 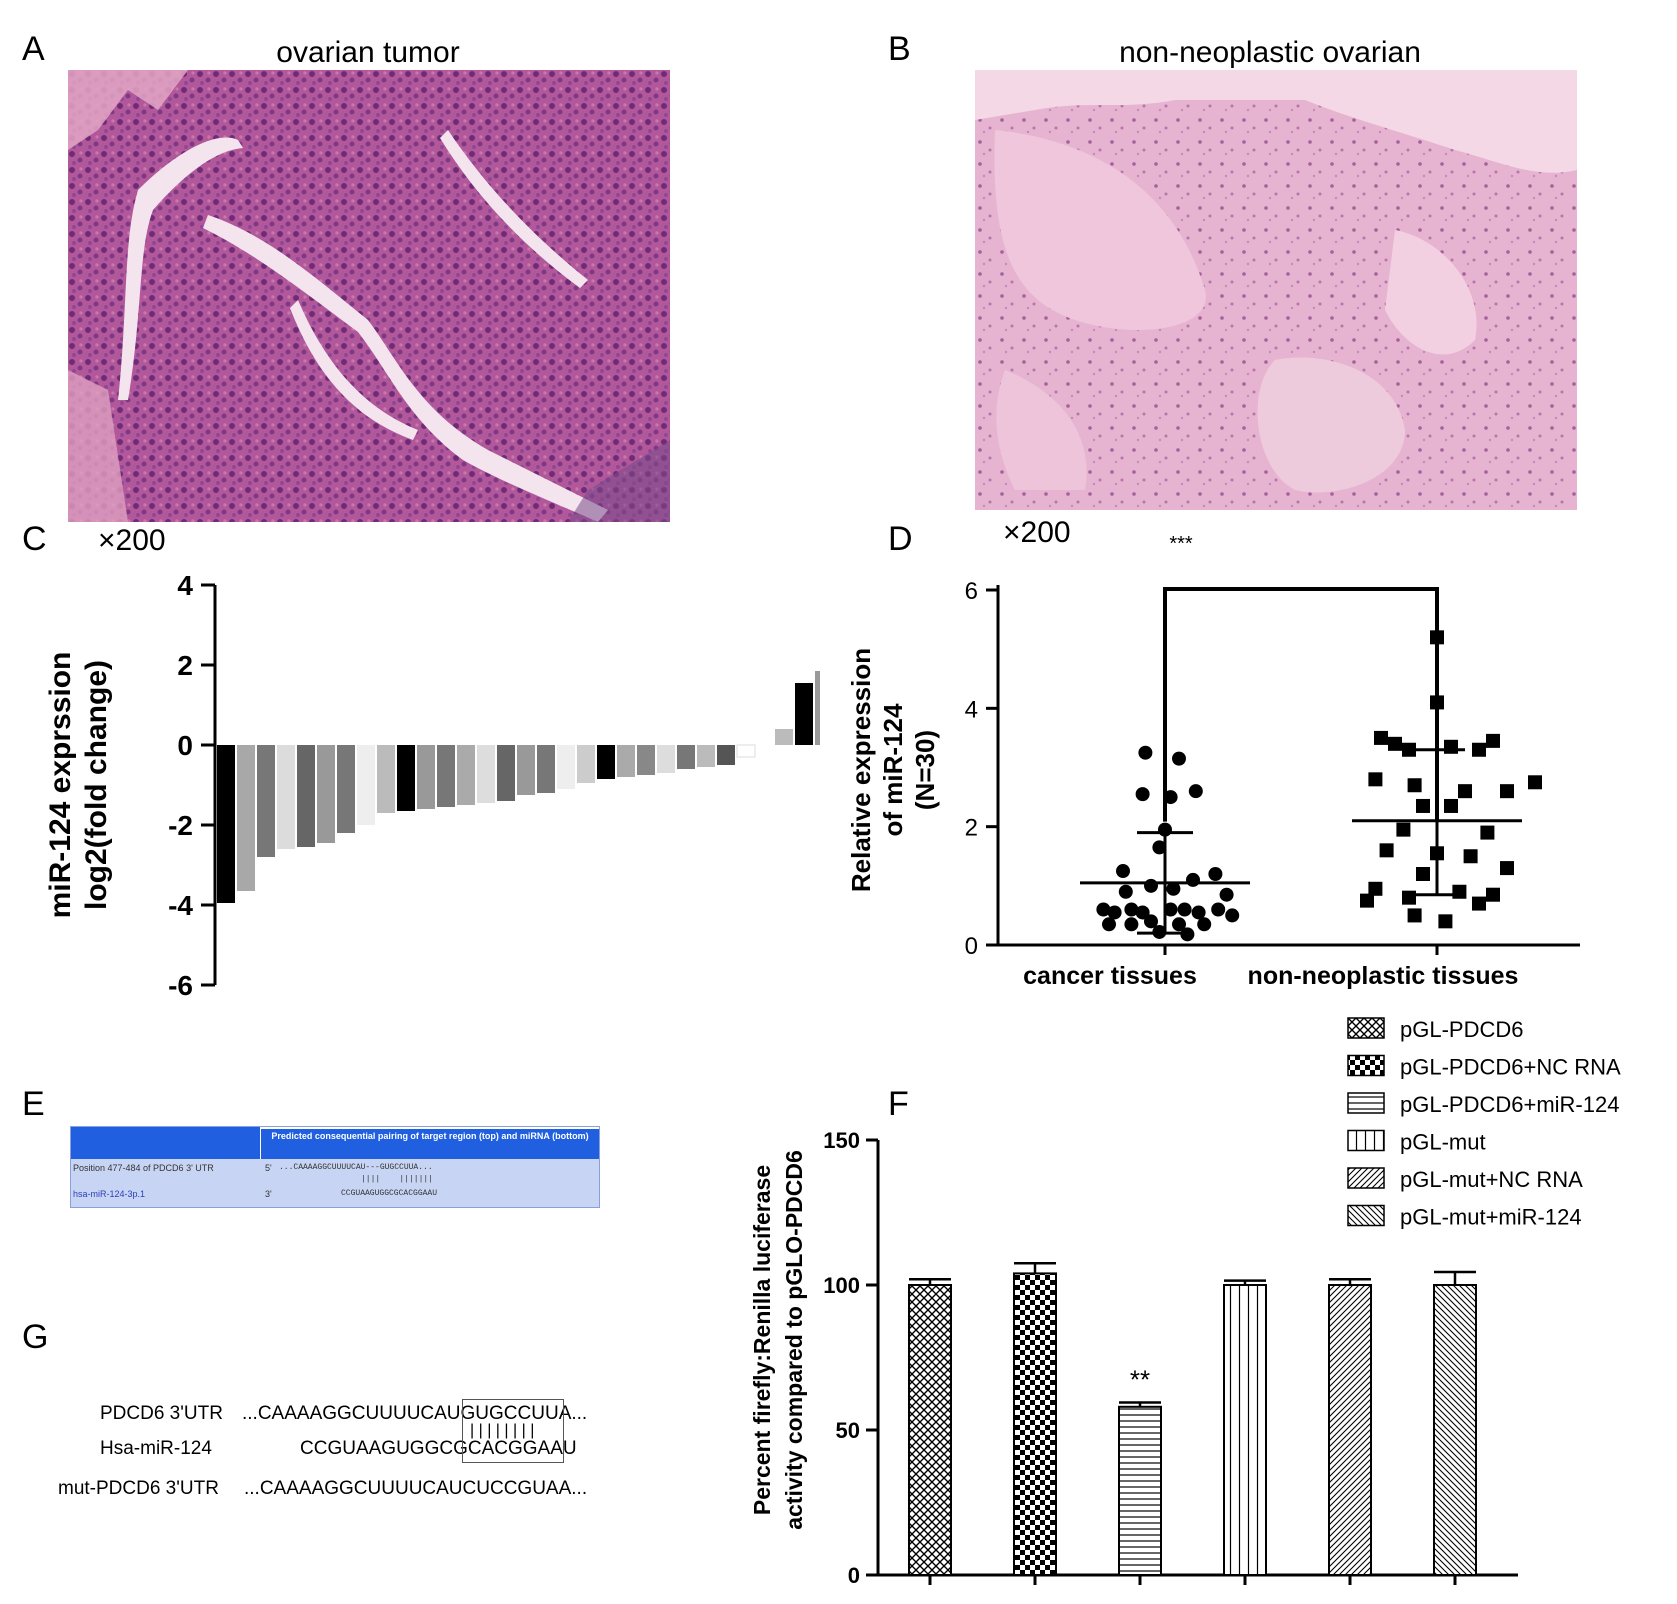 I want to click on f-legend-label: pGL-mut+NC RNA, so click(x=1491, y=1179).